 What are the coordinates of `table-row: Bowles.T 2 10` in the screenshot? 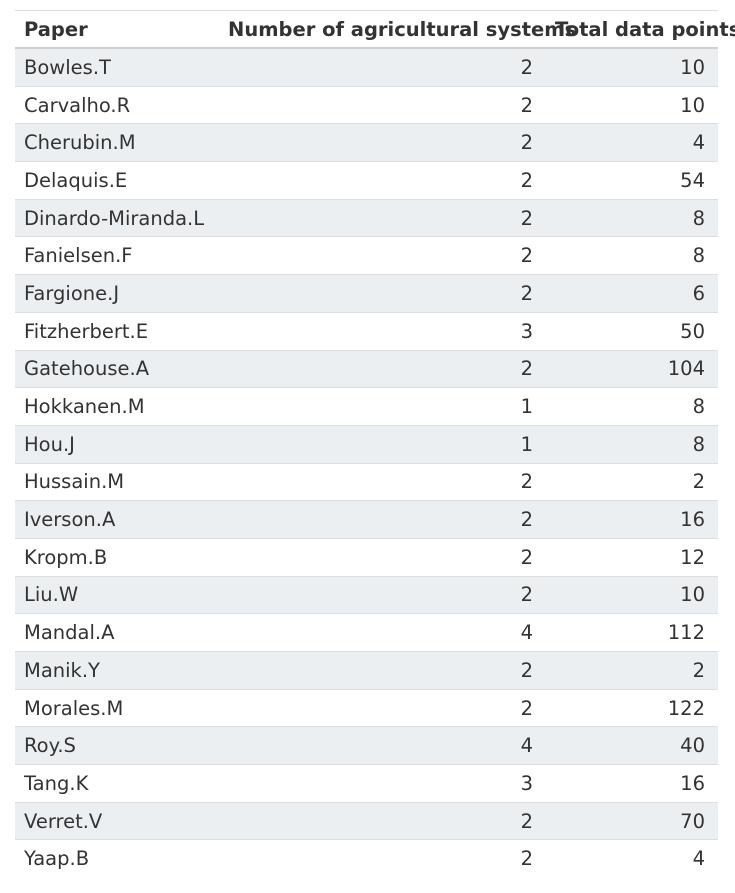 It's located at (366, 67).